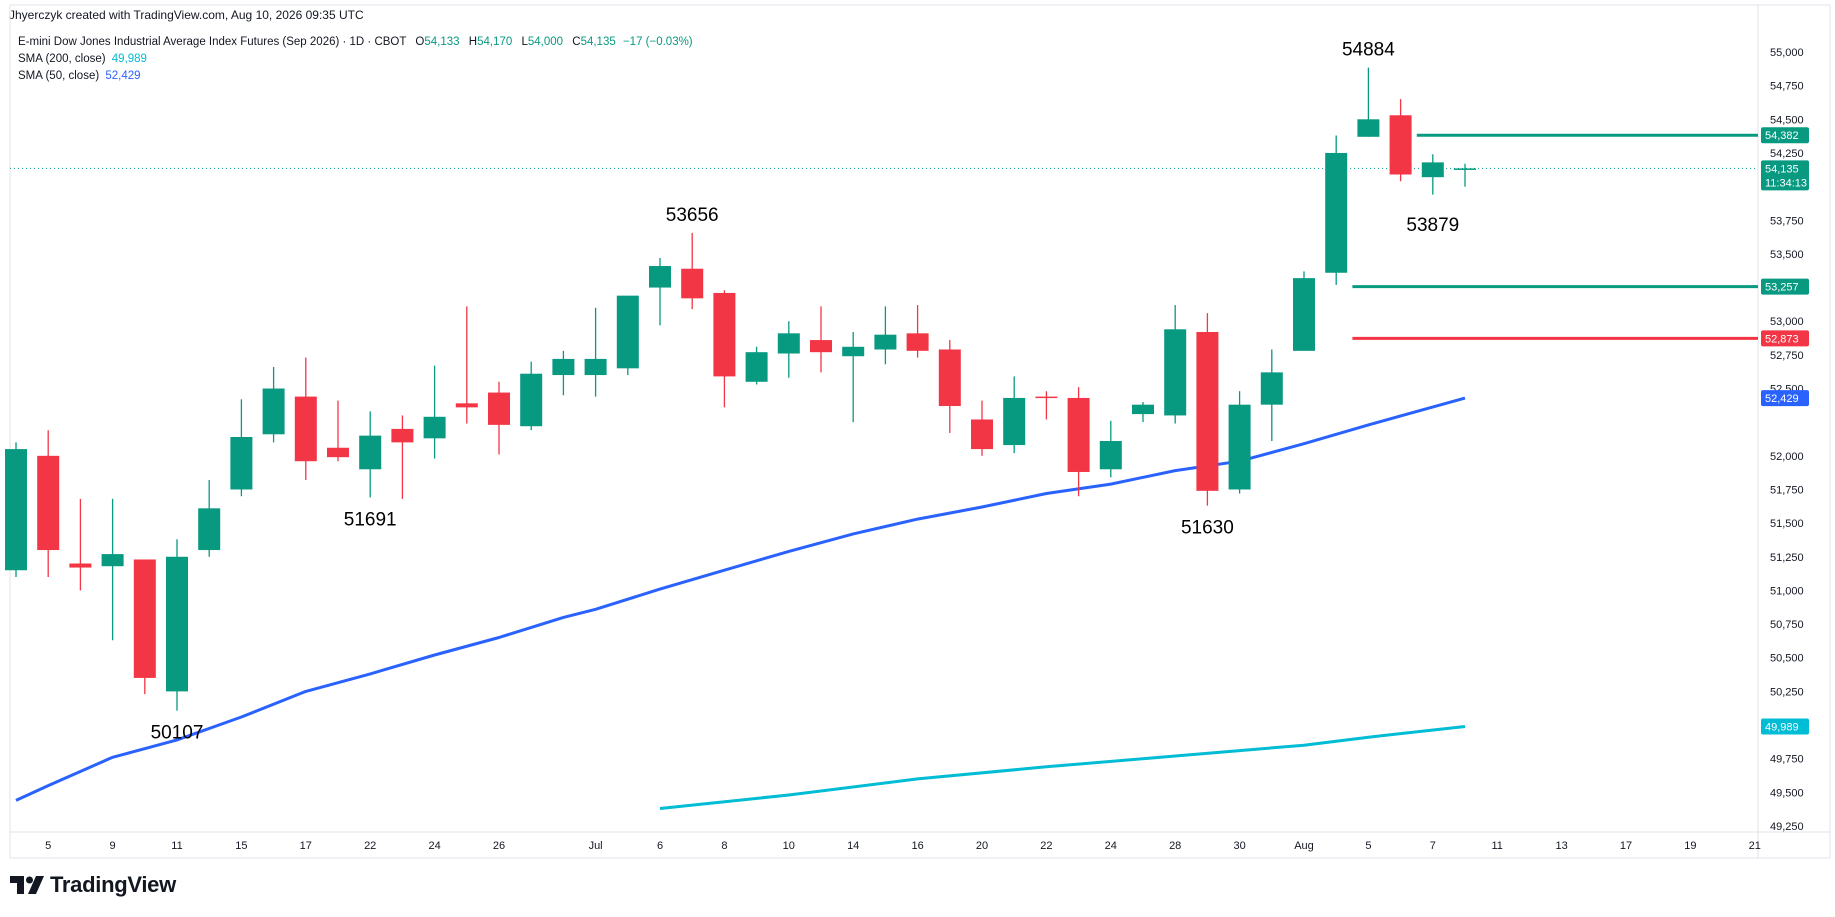  I want to click on x-tick-label: 8, so click(724, 846).